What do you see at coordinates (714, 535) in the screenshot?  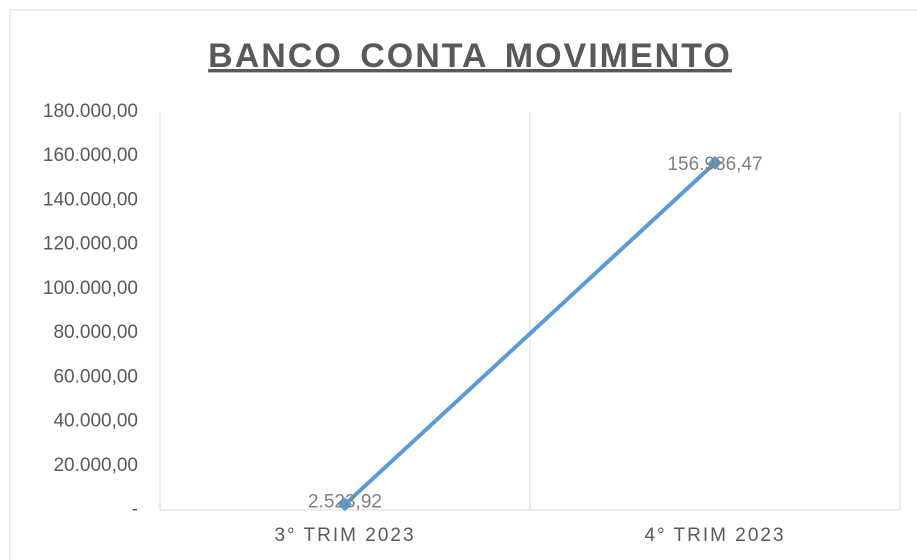 I see `x-tick-label: 4° TRIM 2023` at bounding box center [714, 535].